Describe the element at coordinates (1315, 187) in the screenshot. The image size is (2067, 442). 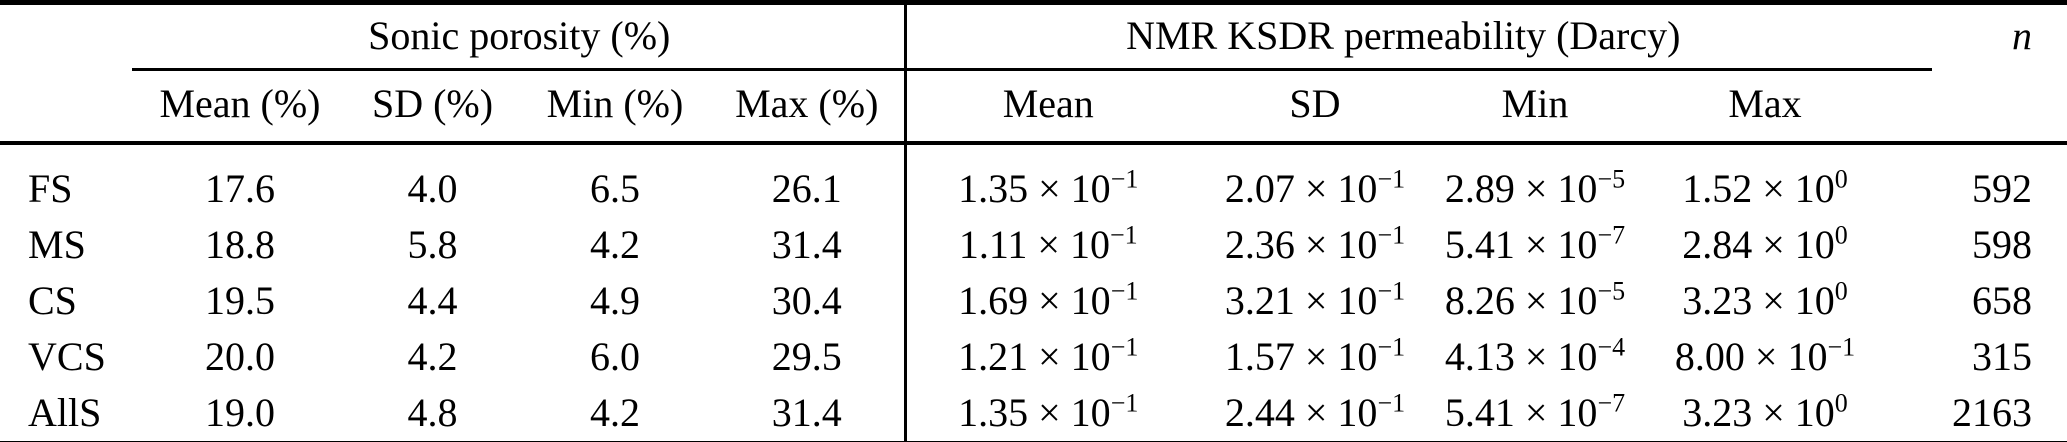
I see `nmr-value-cell: 2.07 × 10⁻¹` at that location.